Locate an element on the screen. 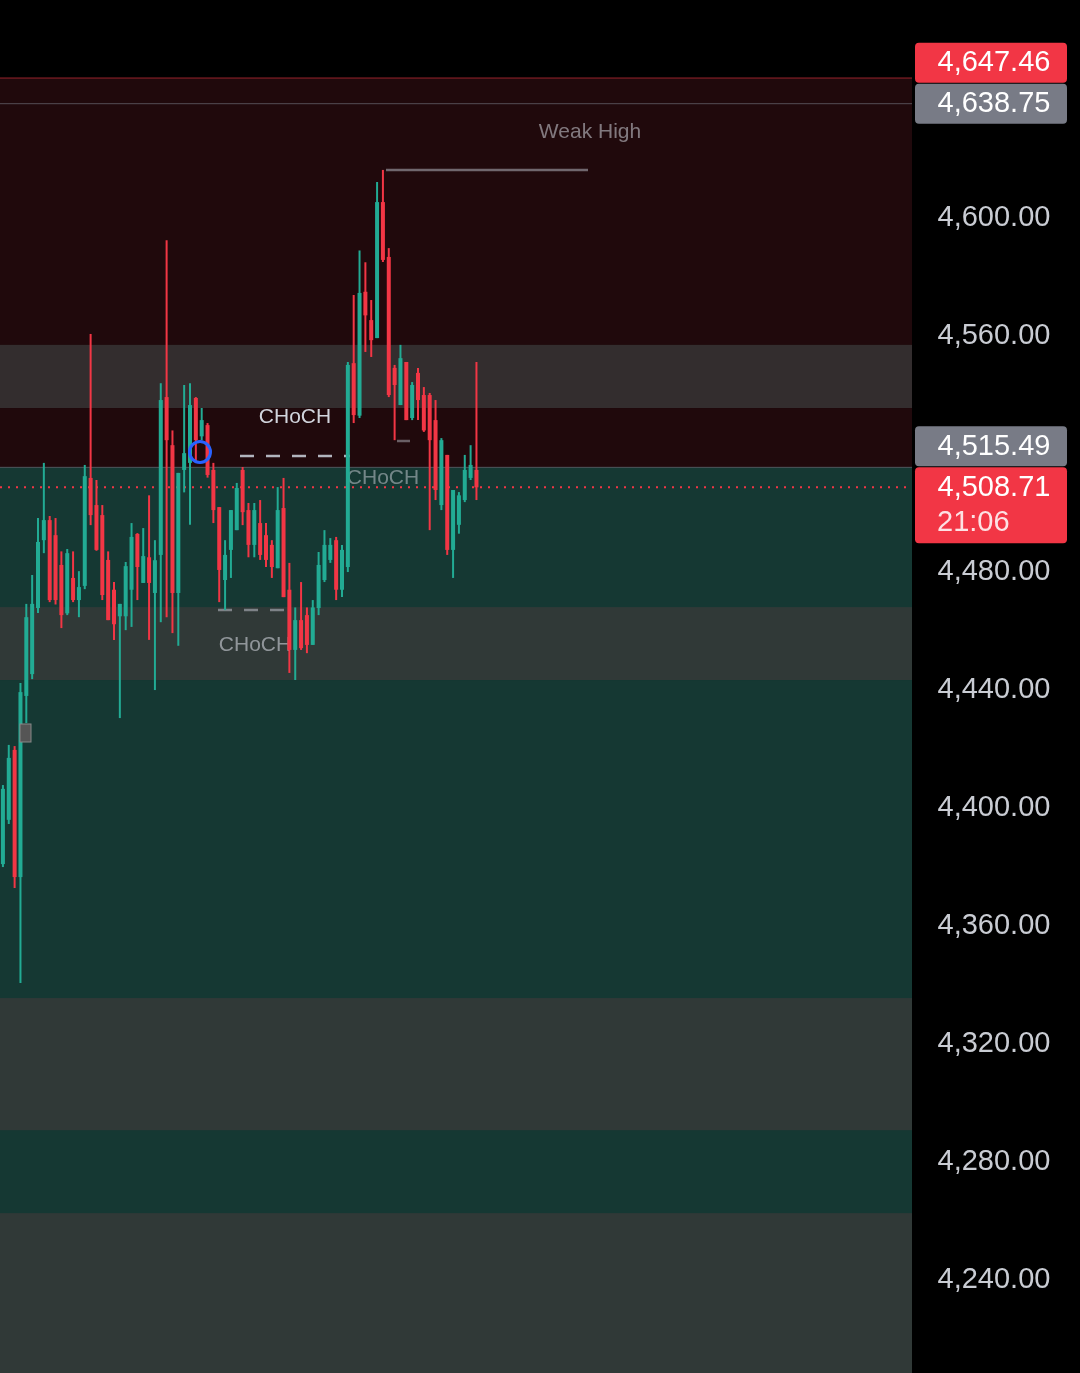 Image resolution: width=1080 pixels, height=1373 pixels. y-tick-label: 4,360.00 is located at coordinates (994, 923).